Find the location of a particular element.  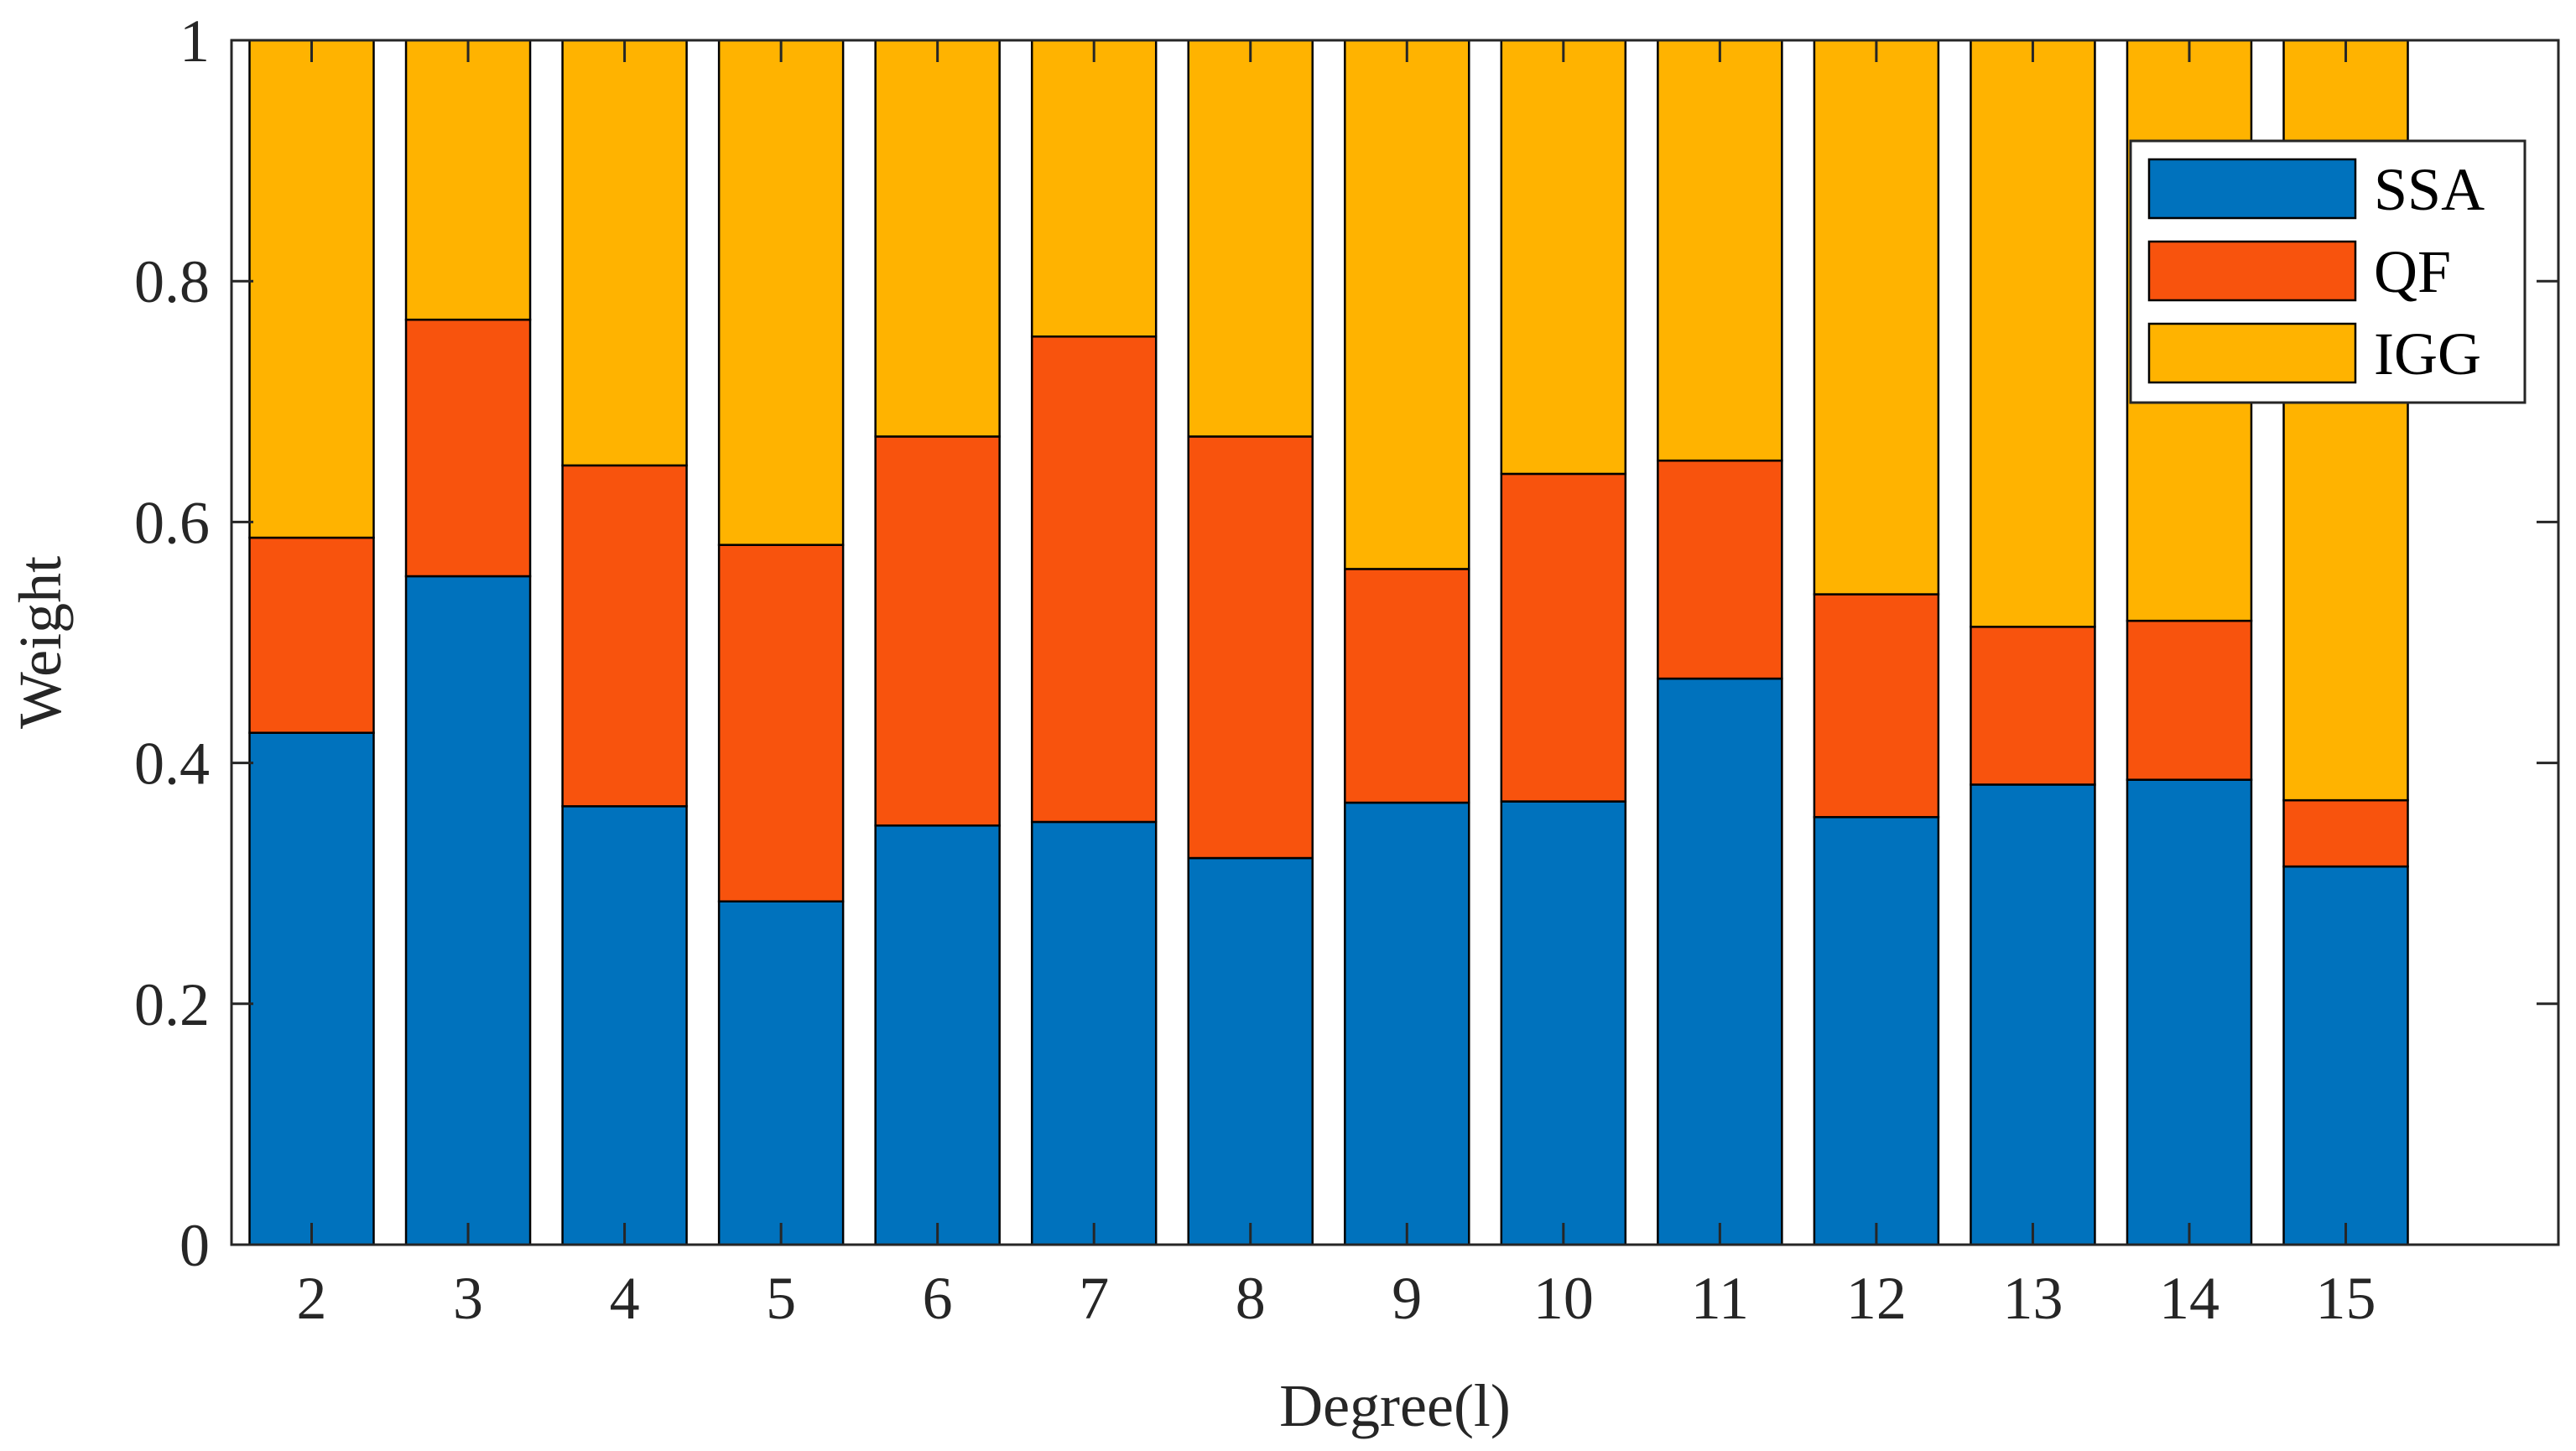

legend-swatch-igg is located at coordinates (2252, 353).